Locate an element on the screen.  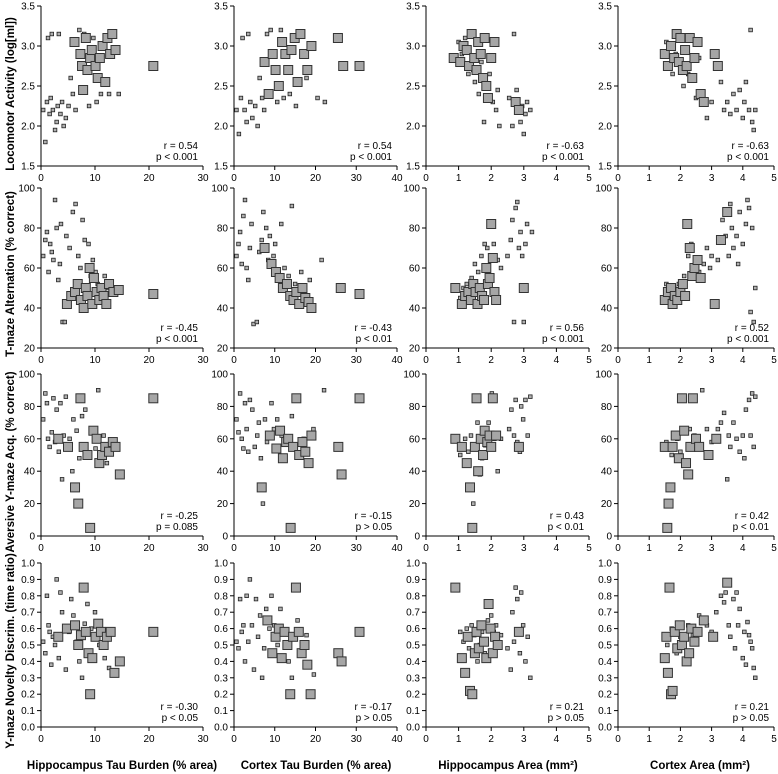
x-tick-label: 40 is located at coordinates (397, 360).